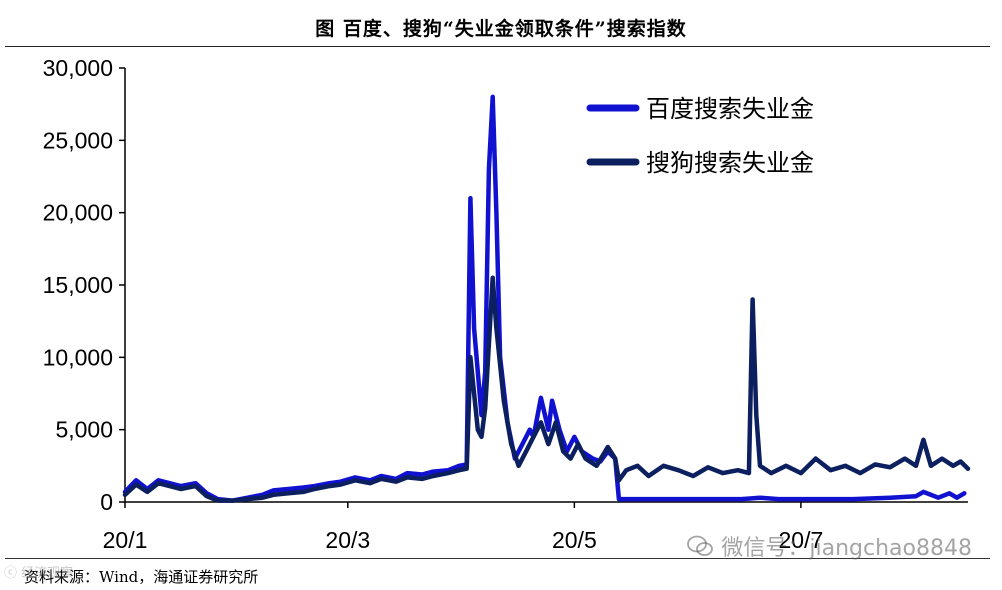 Image resolution: width=1002 pixels, height=590 pixels. Describe the element at coordinates (497, 558) in the screenshot. I see `source-divider` at that location.